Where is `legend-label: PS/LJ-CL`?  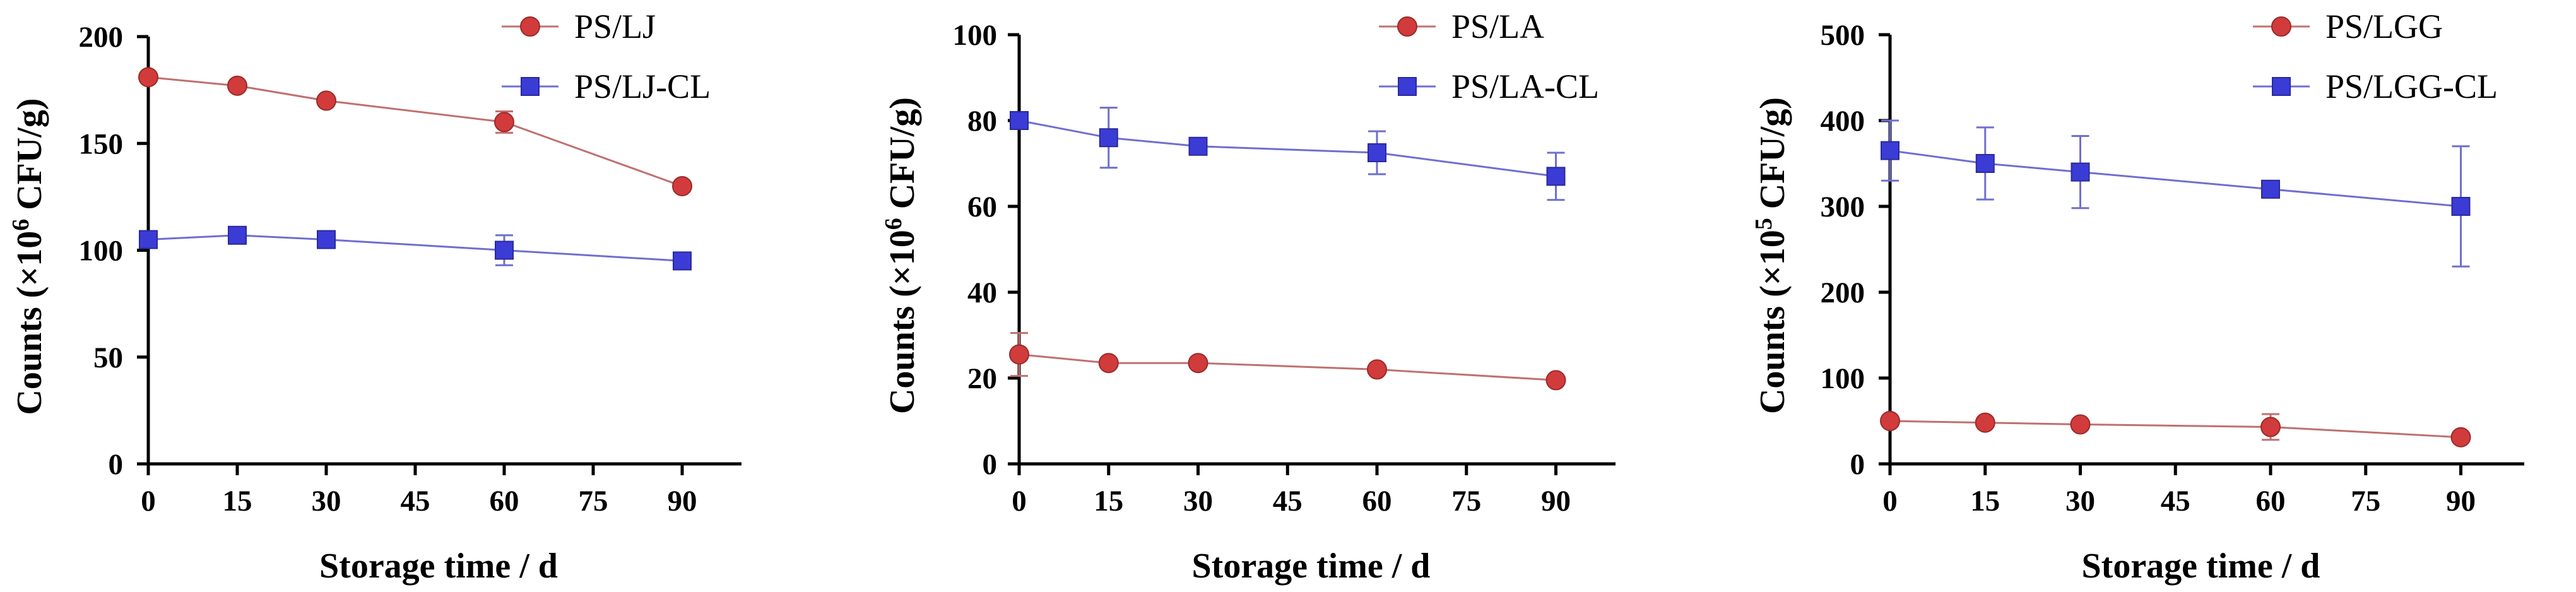
legend-label: PS/LJ-CL is located at coordinates (642, 86).